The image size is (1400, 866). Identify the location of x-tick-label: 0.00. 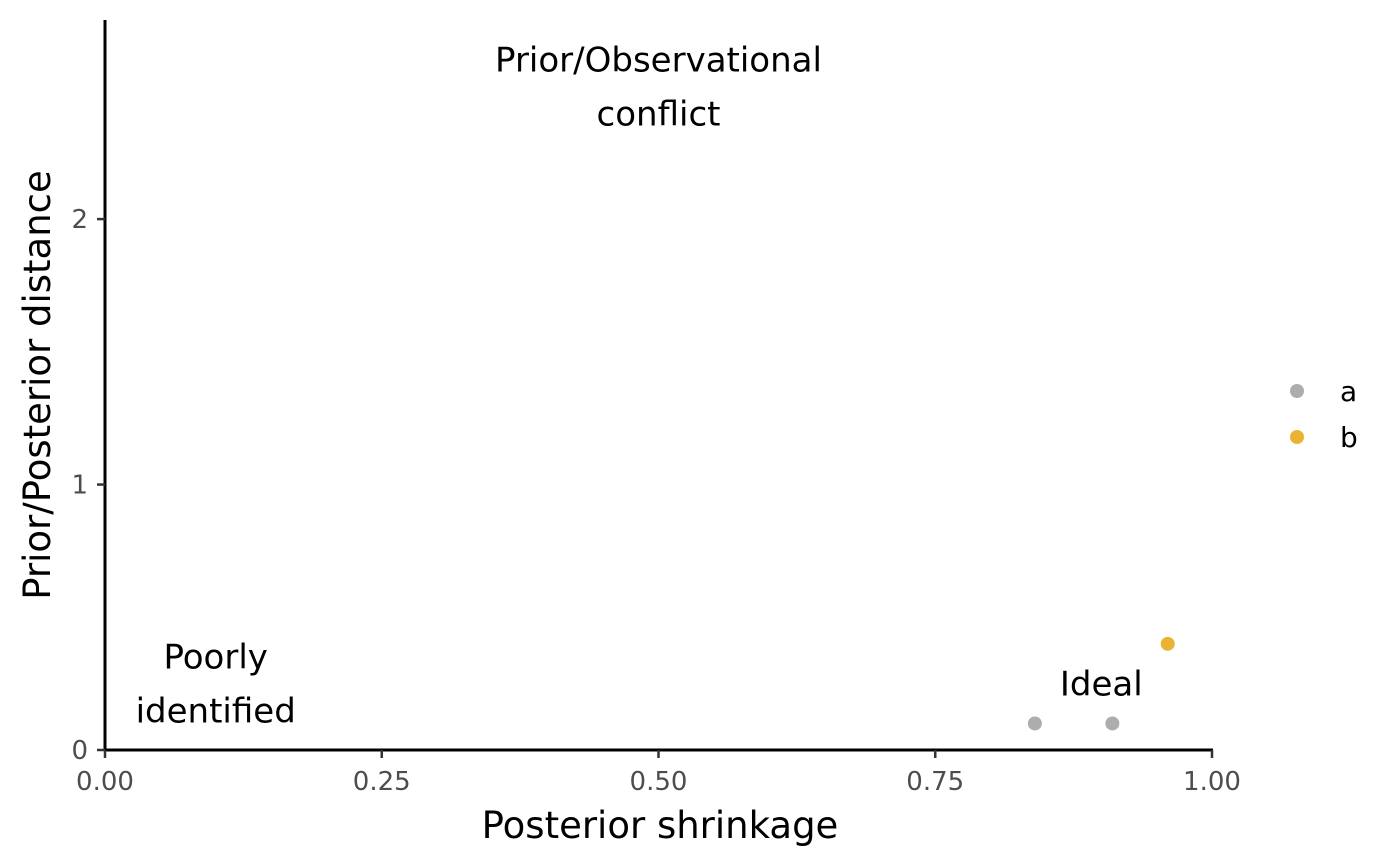
(105, 782).